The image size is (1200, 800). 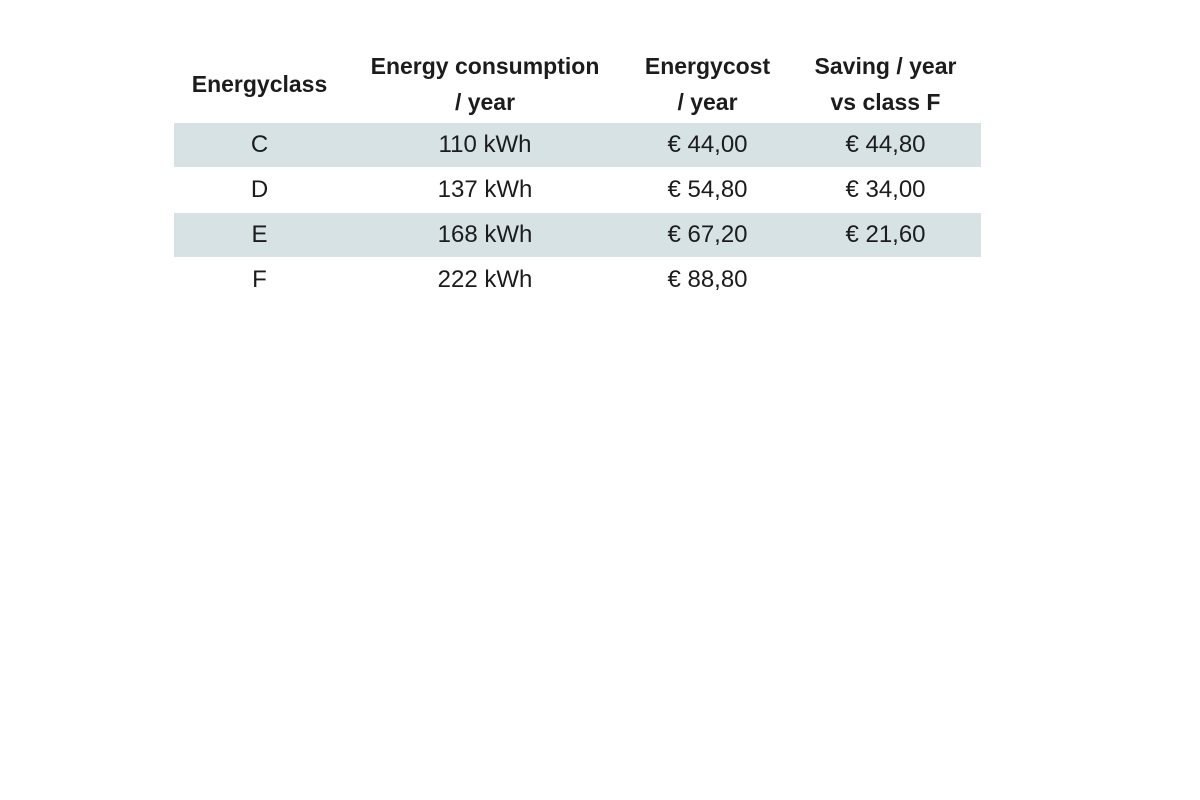 What do you see at coordinates (885, 66) in the screenshot?
I see `header-label: Saving / year` at bounding box center [885, 66].